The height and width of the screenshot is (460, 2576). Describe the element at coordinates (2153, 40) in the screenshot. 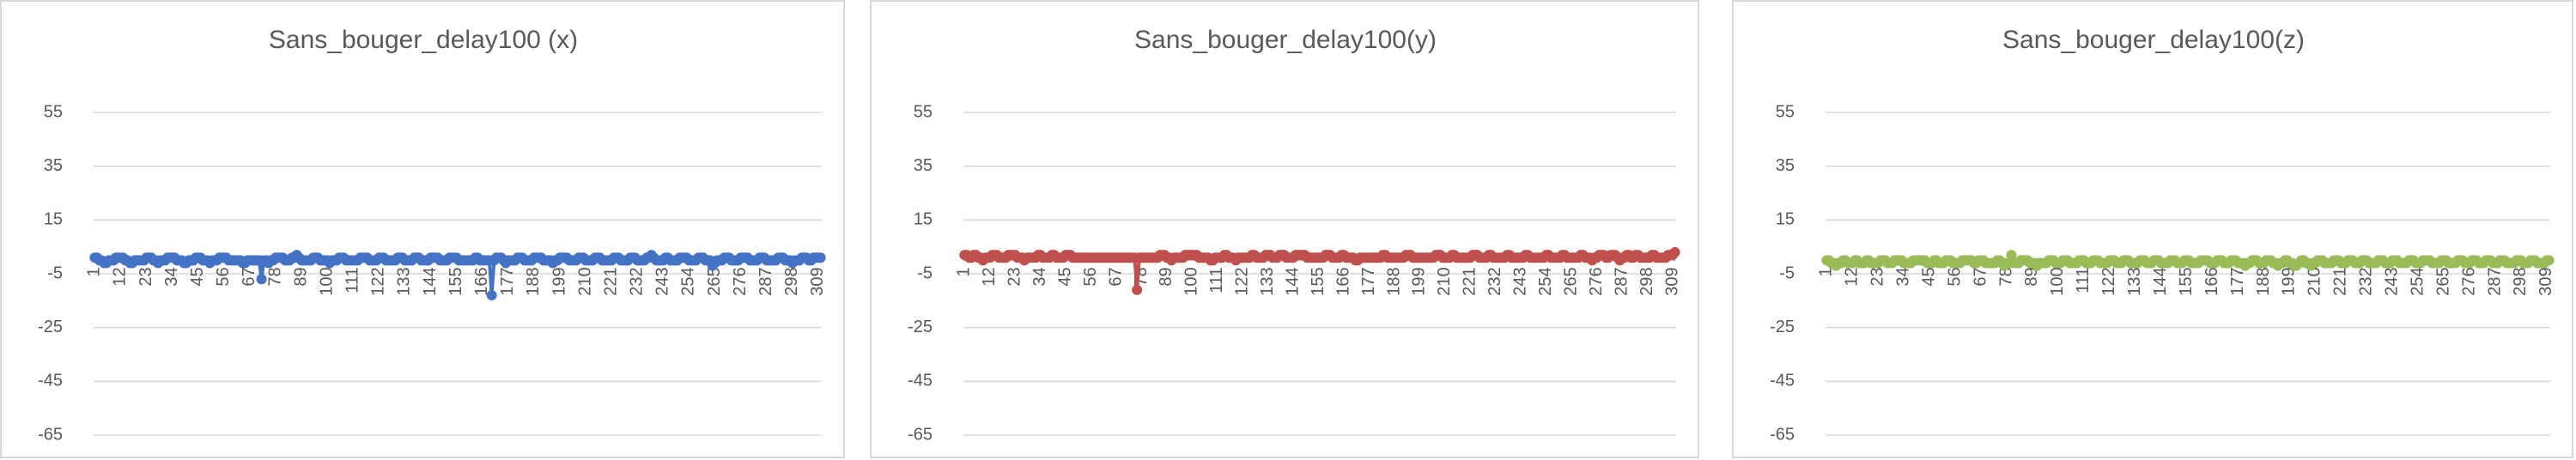

I see `chart-title: Sans_bouger_delay100(z)` at that location.